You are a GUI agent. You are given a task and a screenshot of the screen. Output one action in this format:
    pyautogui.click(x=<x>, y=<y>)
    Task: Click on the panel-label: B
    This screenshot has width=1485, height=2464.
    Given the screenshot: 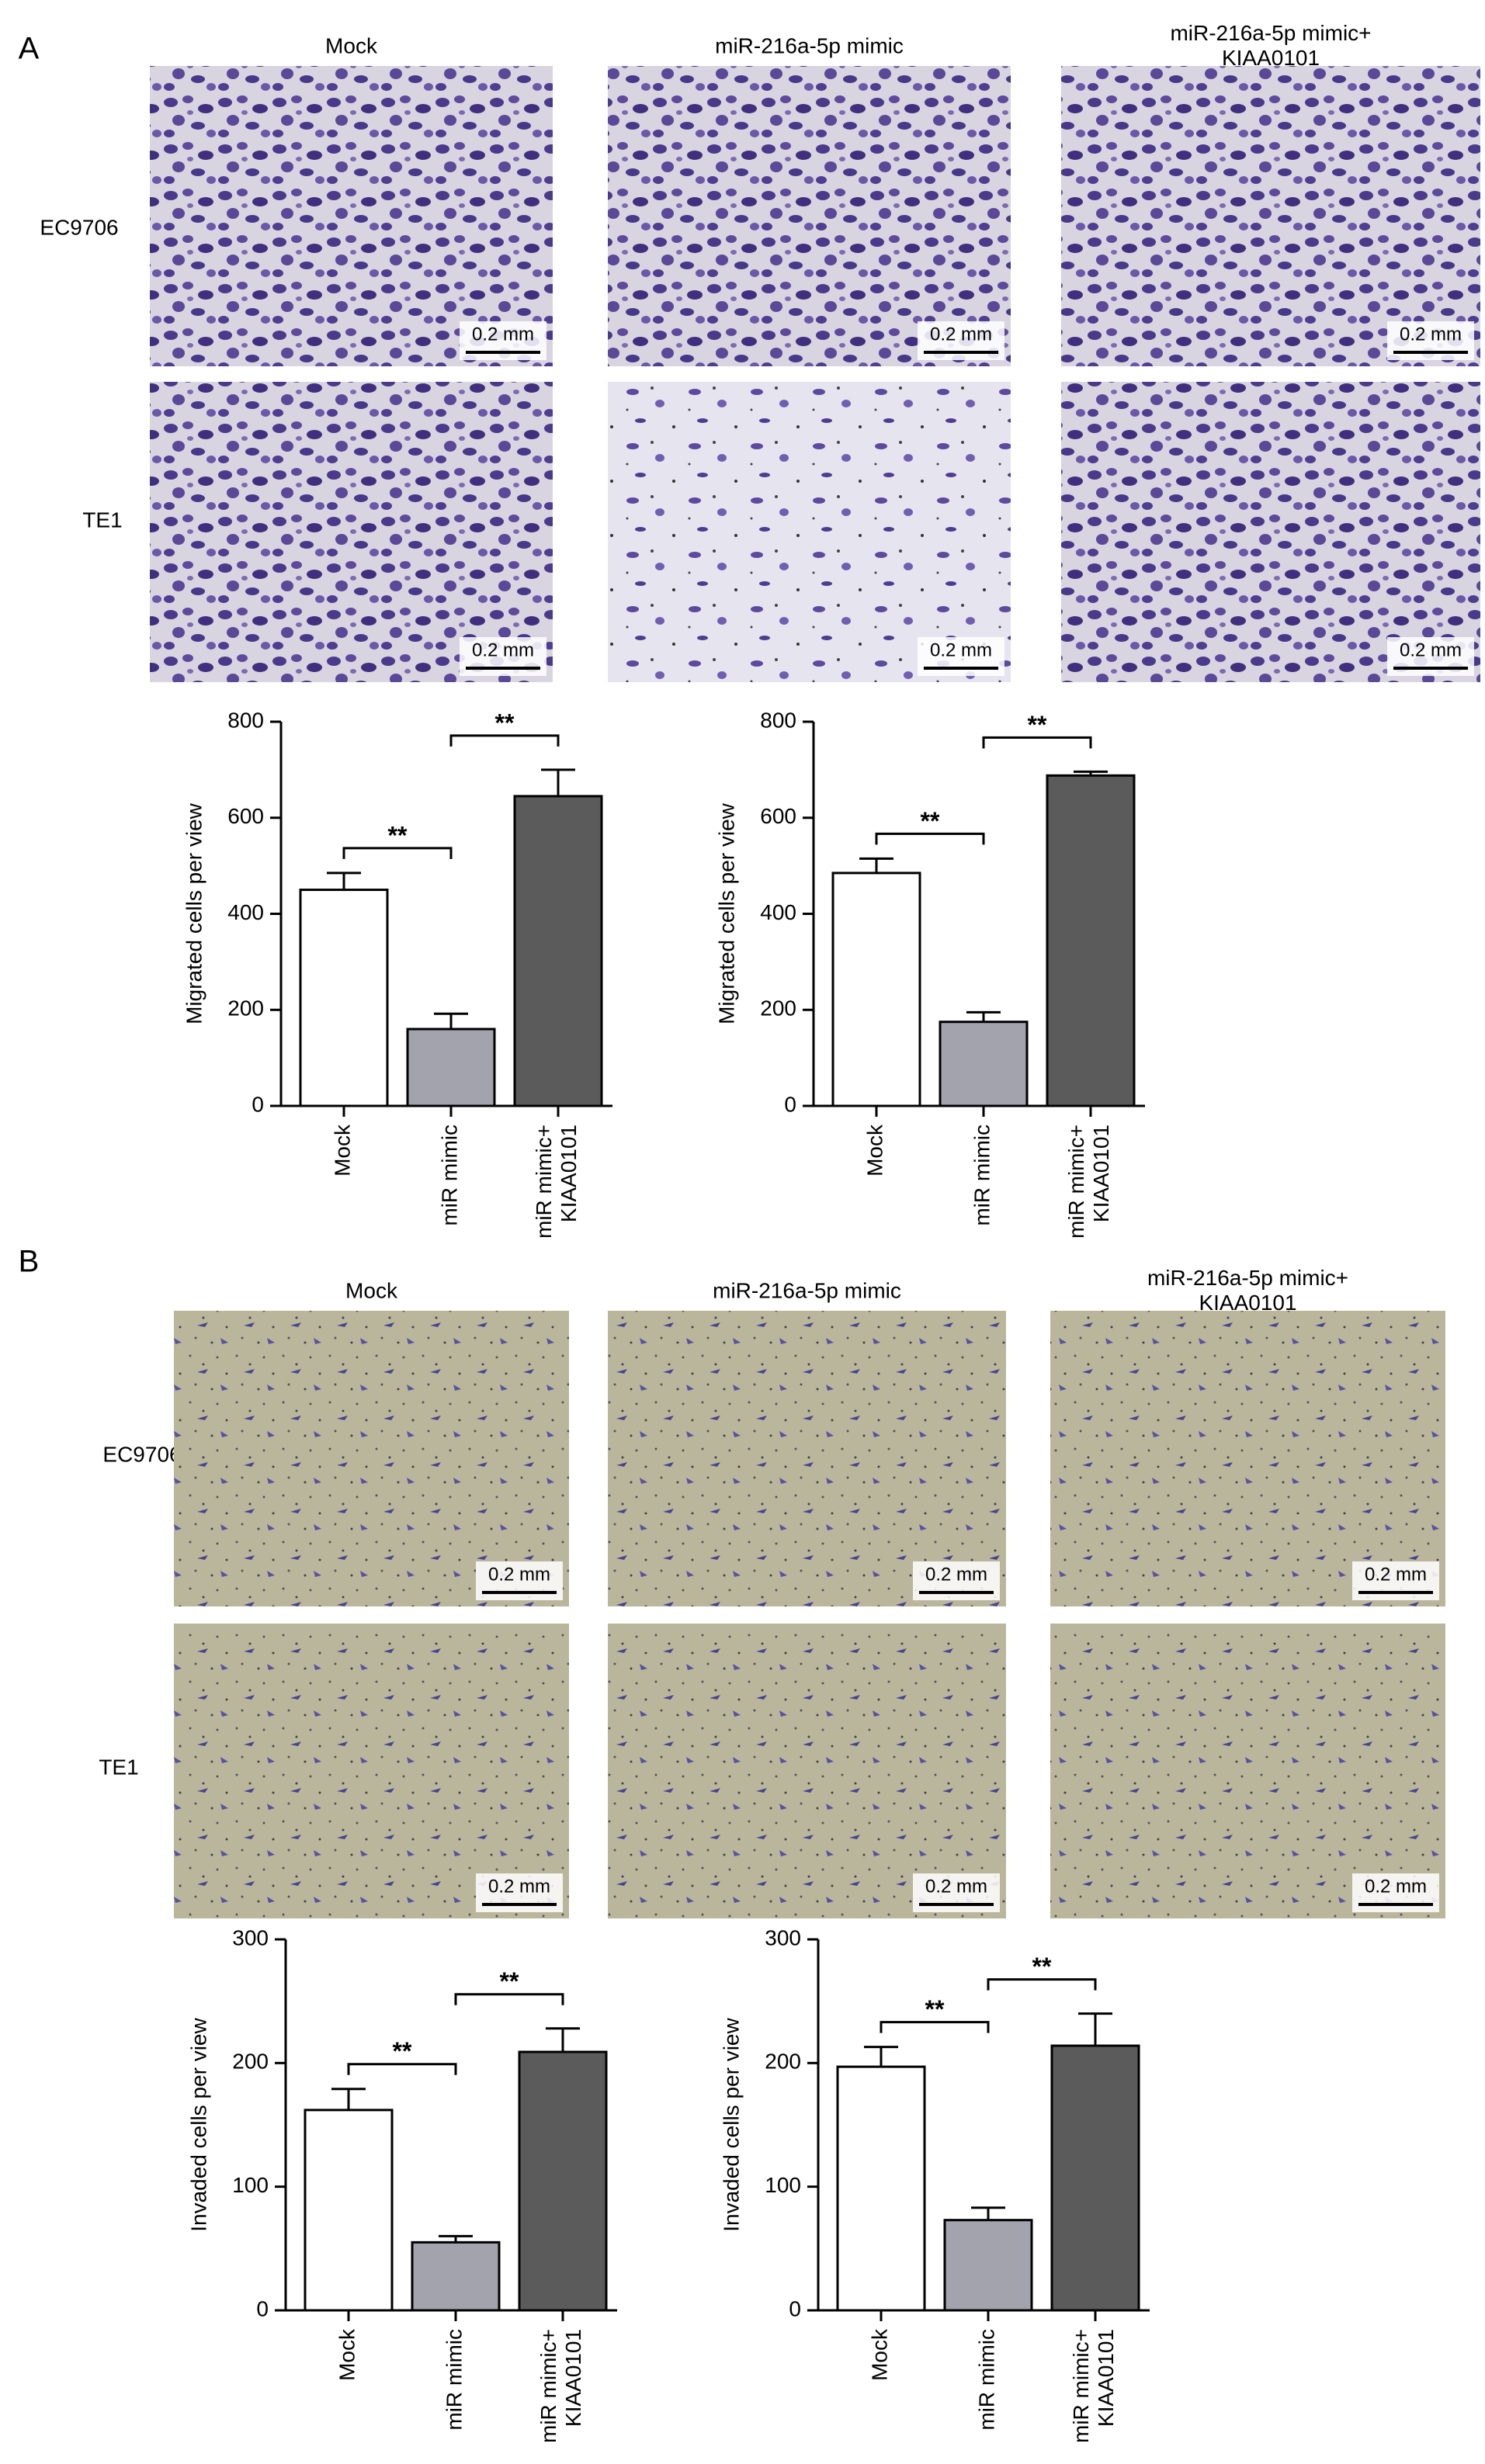 What is the action you would take?
    pyautogui.click(x=29, y=1262)
    